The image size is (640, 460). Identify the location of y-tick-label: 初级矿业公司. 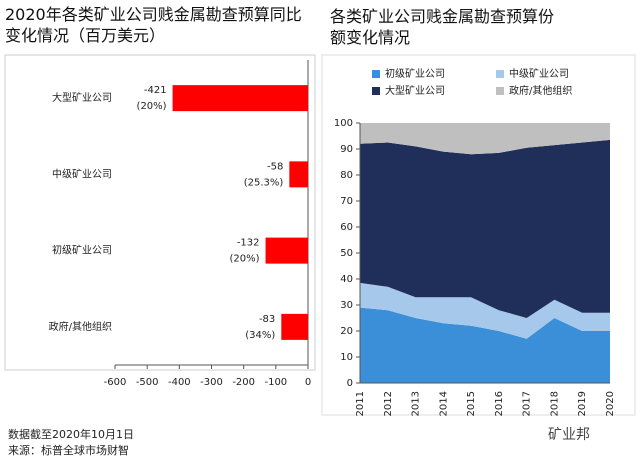
(82, 250).